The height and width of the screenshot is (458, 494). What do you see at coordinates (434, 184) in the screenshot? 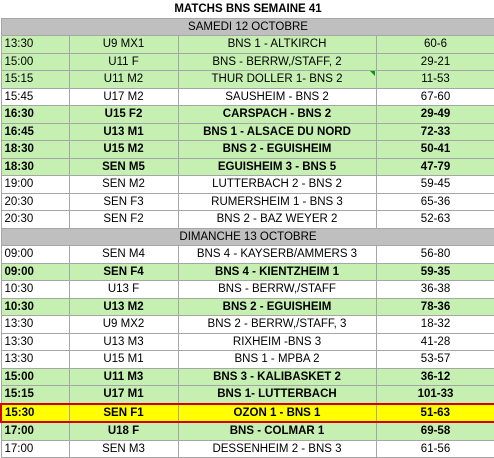
I see `score-cell: 59-45` at bounding box center [434, 184].